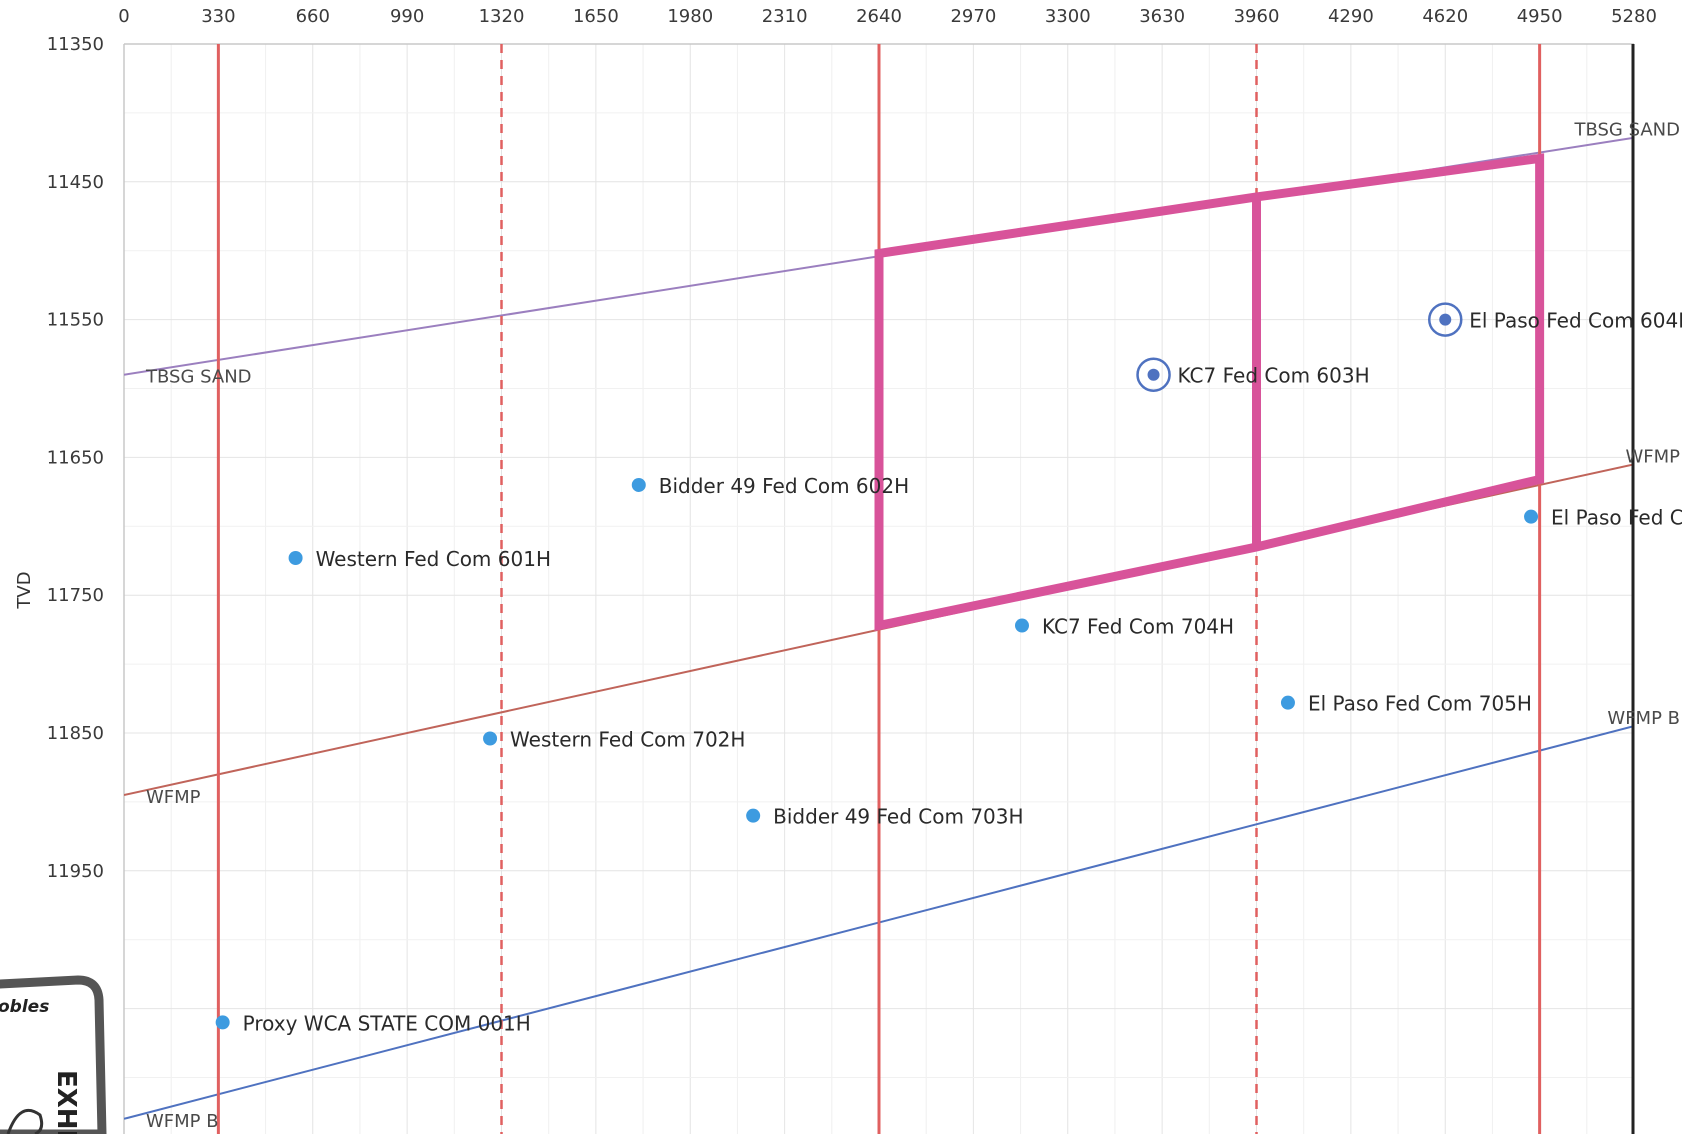 Image resolution: width=1682 pixels, height=1134 pixels. I want to click on x-tick-label: 2310, so click(785, 16).